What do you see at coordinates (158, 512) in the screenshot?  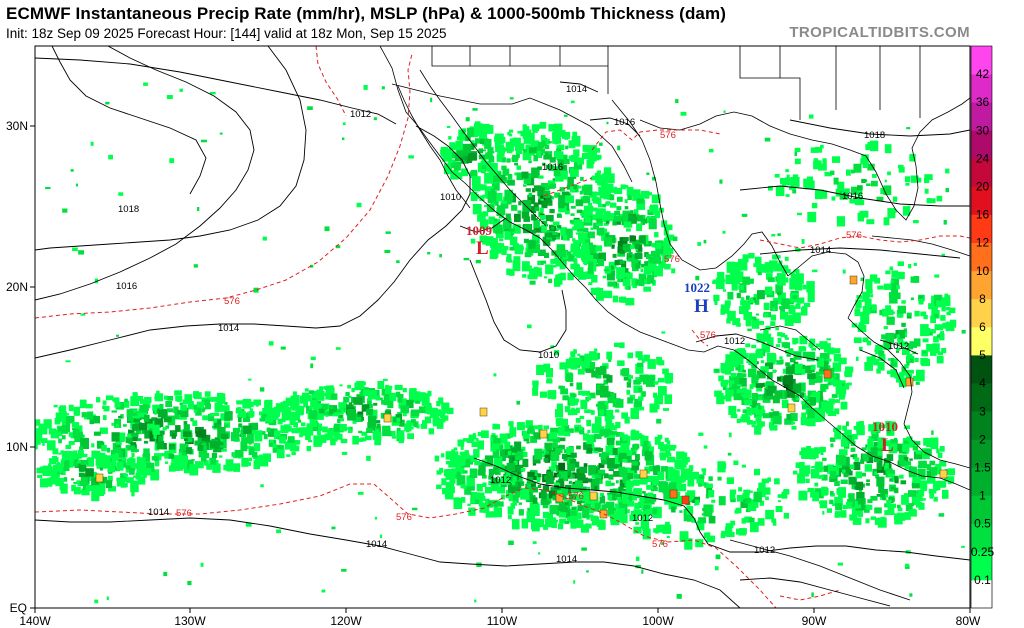 I see `contour-label: 1014` at bounding box center [158, 512].